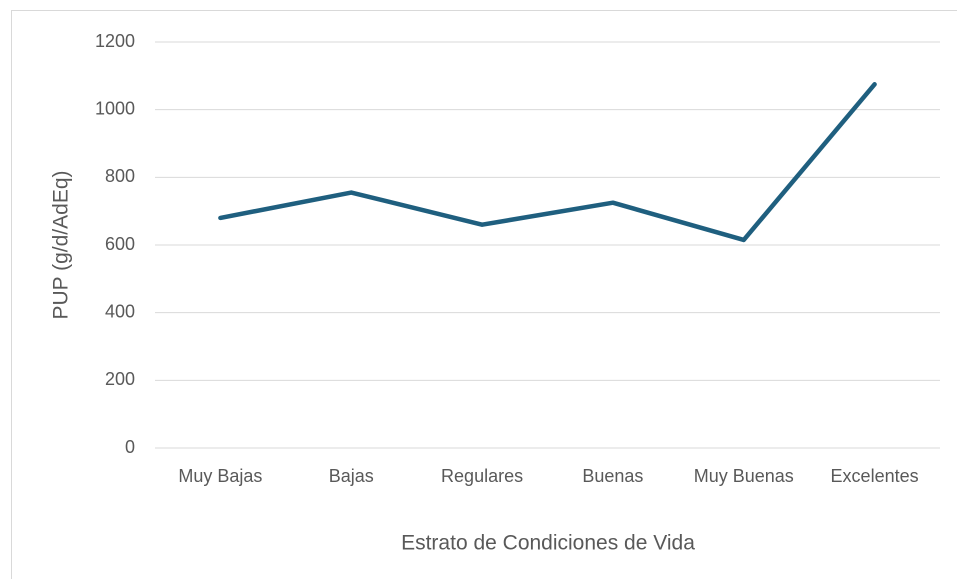 The width and height of the screenshot is (957, 579). What do you see at coordinates (220, 476) in the screenshot?
I see `x-tick-label: Muy Bajas` at bounding box center [220, 476].